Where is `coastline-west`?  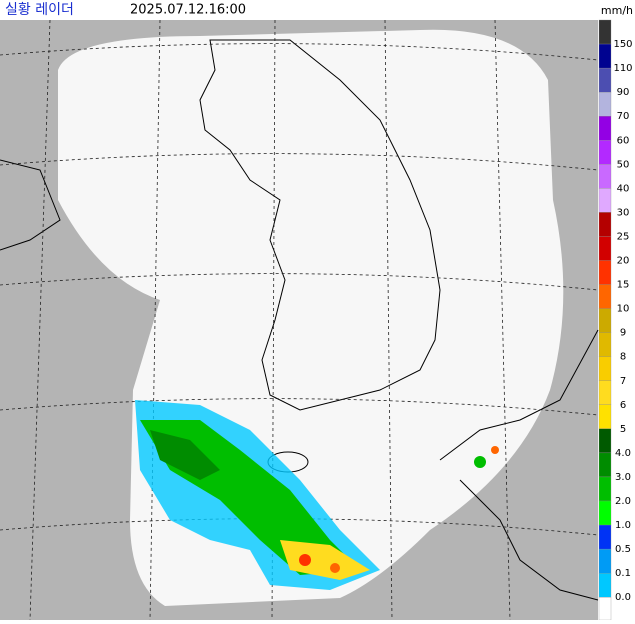
coastline-west is located at coordinates (30, 205).